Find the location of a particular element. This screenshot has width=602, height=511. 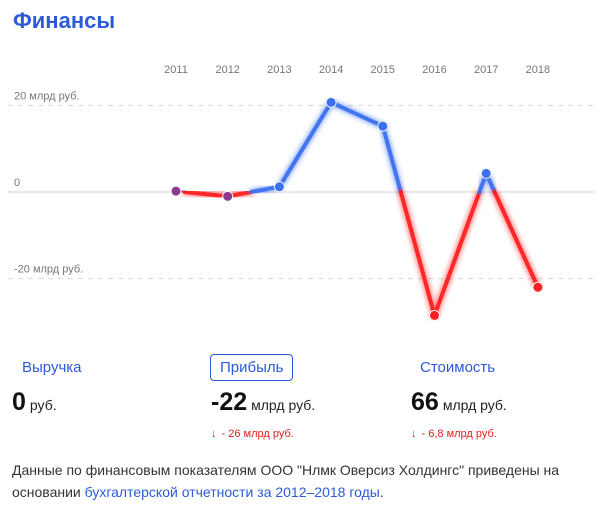

x-tick-label: 2013 is located at coordinates (279, 70).